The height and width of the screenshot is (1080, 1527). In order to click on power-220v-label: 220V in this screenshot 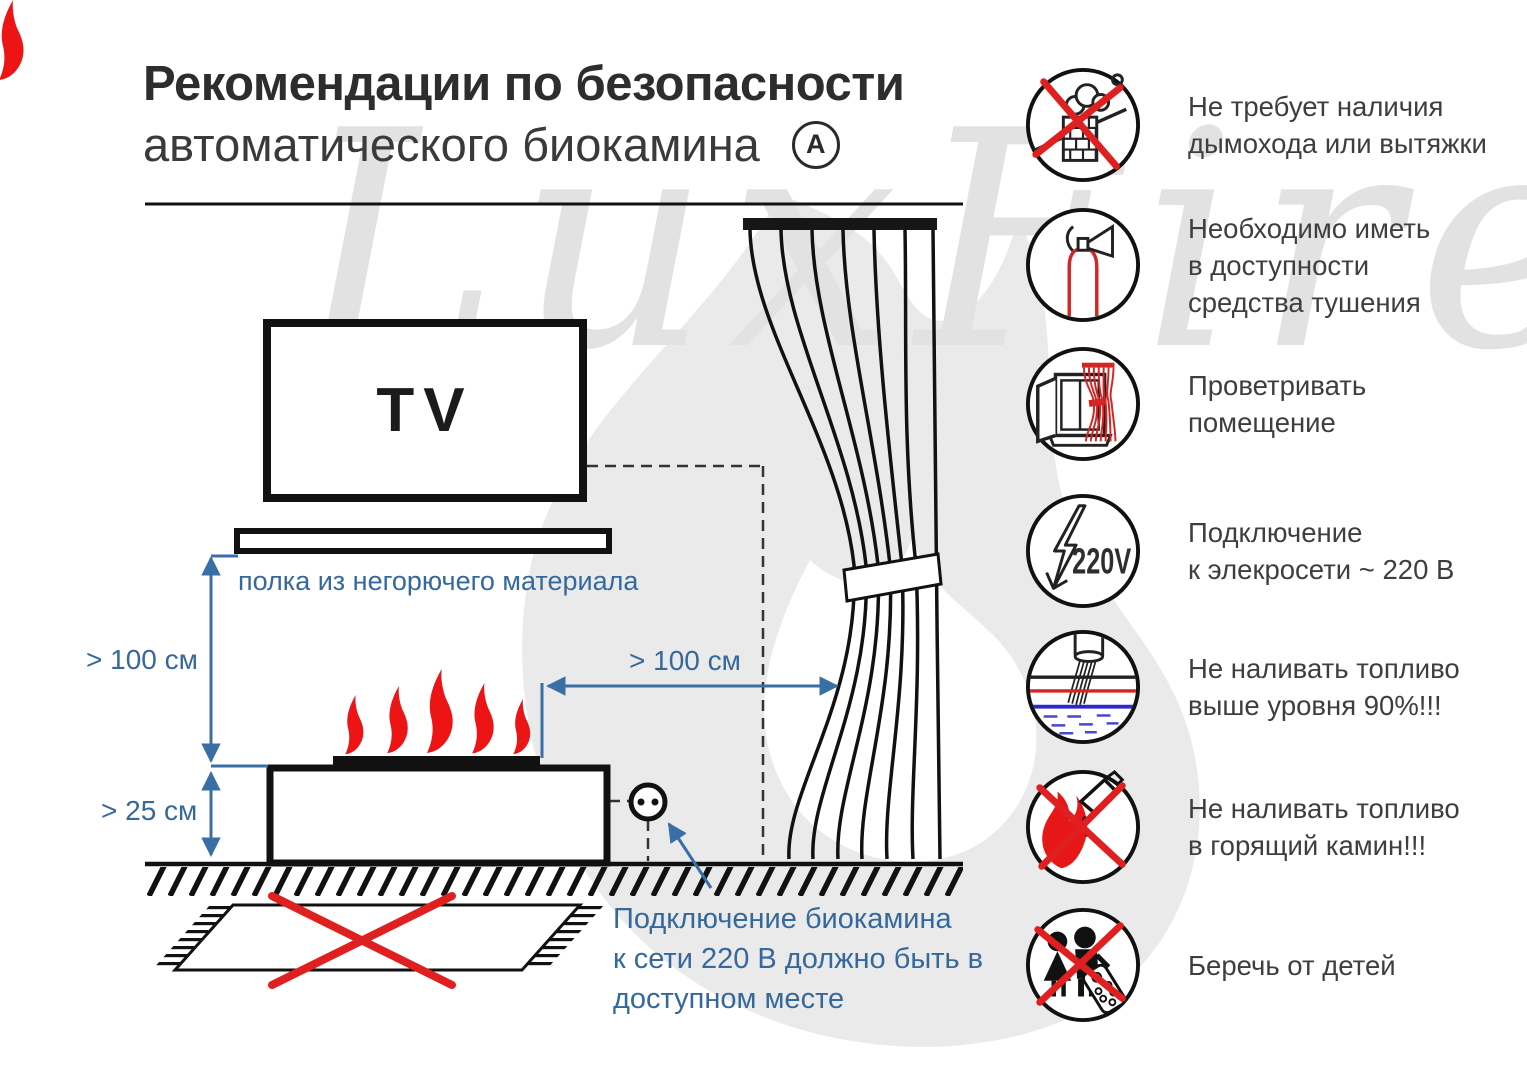, I will do `click(1102, 561)`.